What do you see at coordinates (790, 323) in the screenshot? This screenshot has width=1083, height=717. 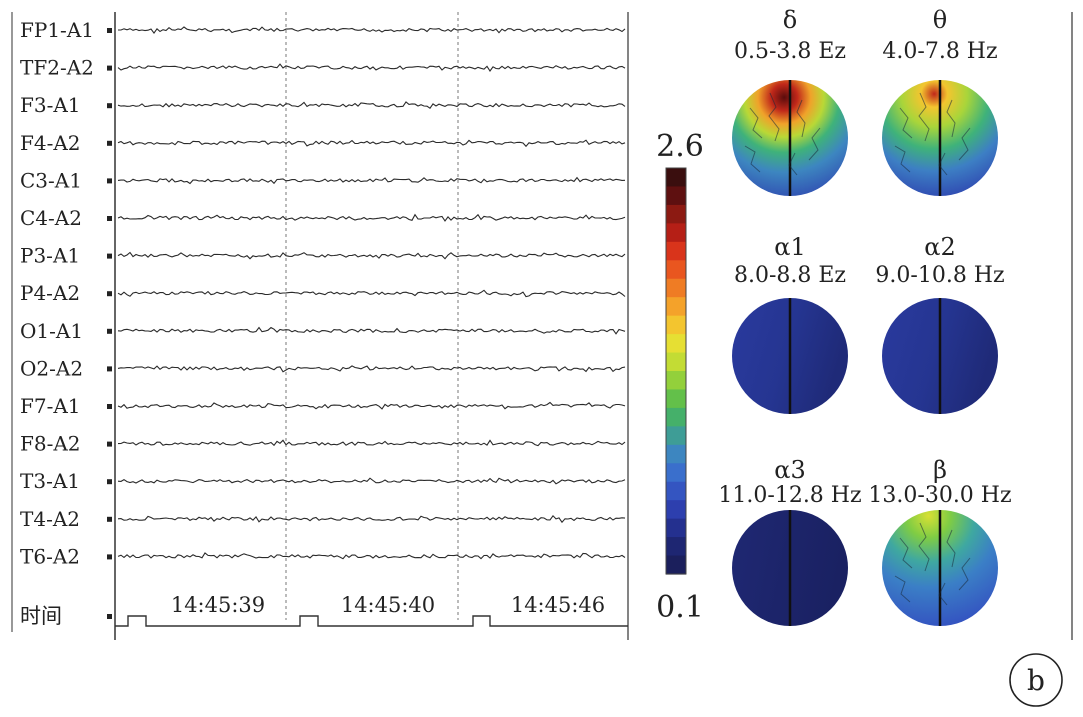 I see `topomap-3: α18.0-8.8 Ez` at bounding box center [790, 323].